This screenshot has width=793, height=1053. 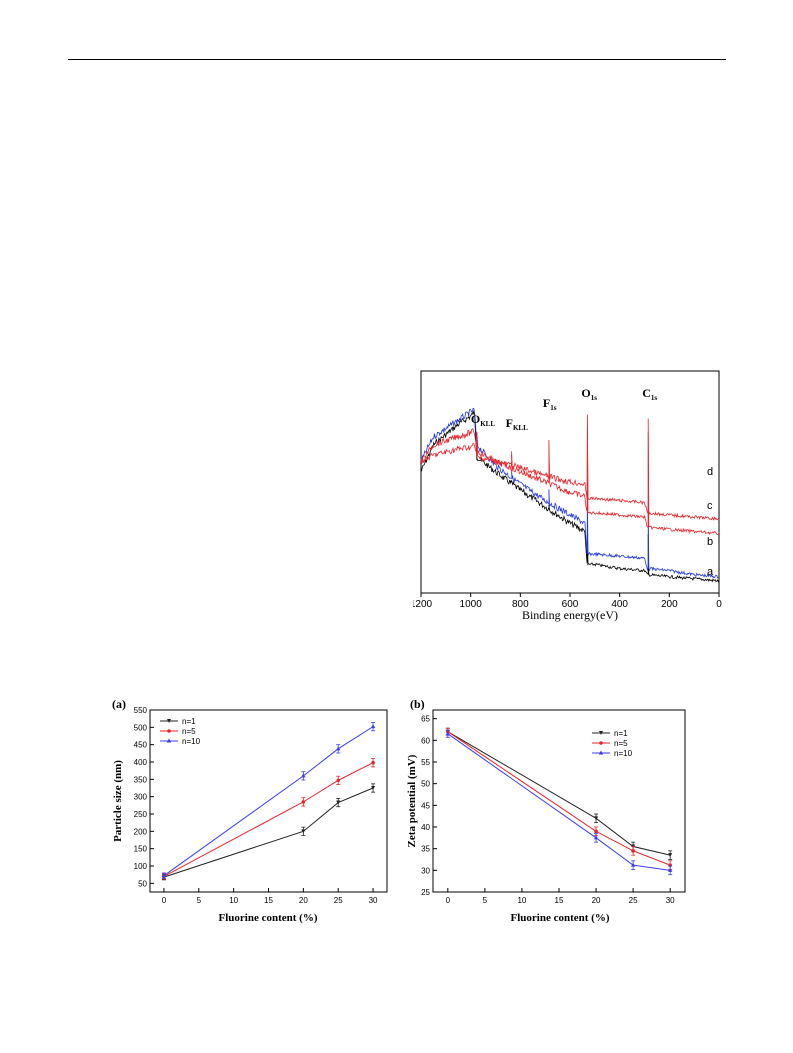 What do you see at coordinates (141, 814) in the screenshot?
I see `y-tick-label: 250` at bounding box center [141, 814].